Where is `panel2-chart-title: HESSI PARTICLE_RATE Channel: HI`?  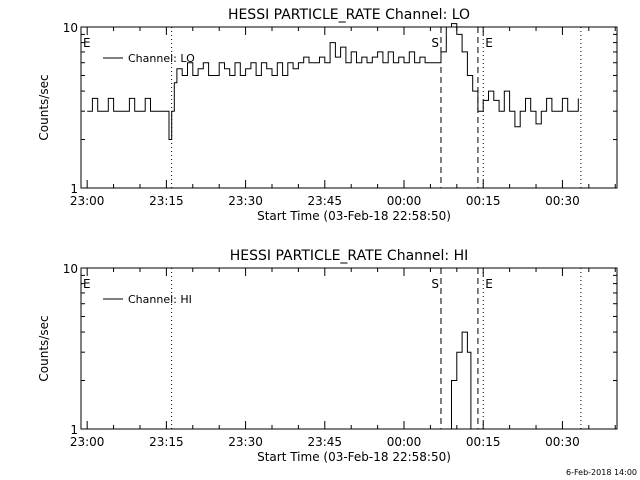 panel2-chart-title: HESSI PARTICLE_RATE Channel: HI is located at coordinates (349, 256).